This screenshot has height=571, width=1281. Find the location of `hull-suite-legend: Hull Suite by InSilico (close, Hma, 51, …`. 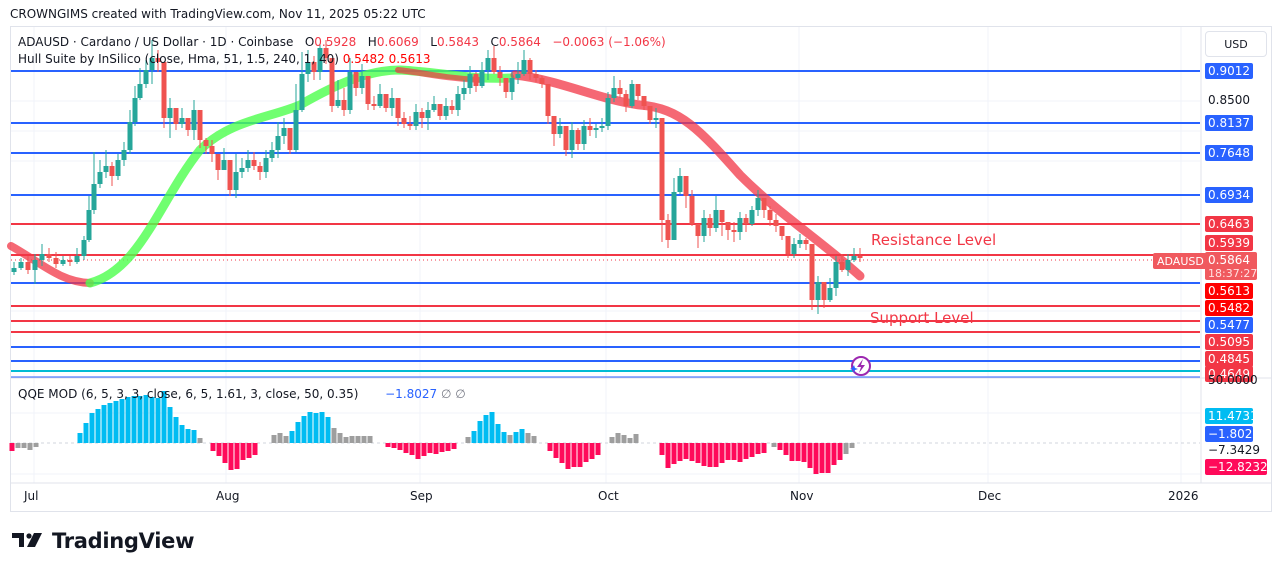

hull-suite-legend: Hull Suite by InSilico (close, Hma, 51, … is located at coordinates (224, 59).